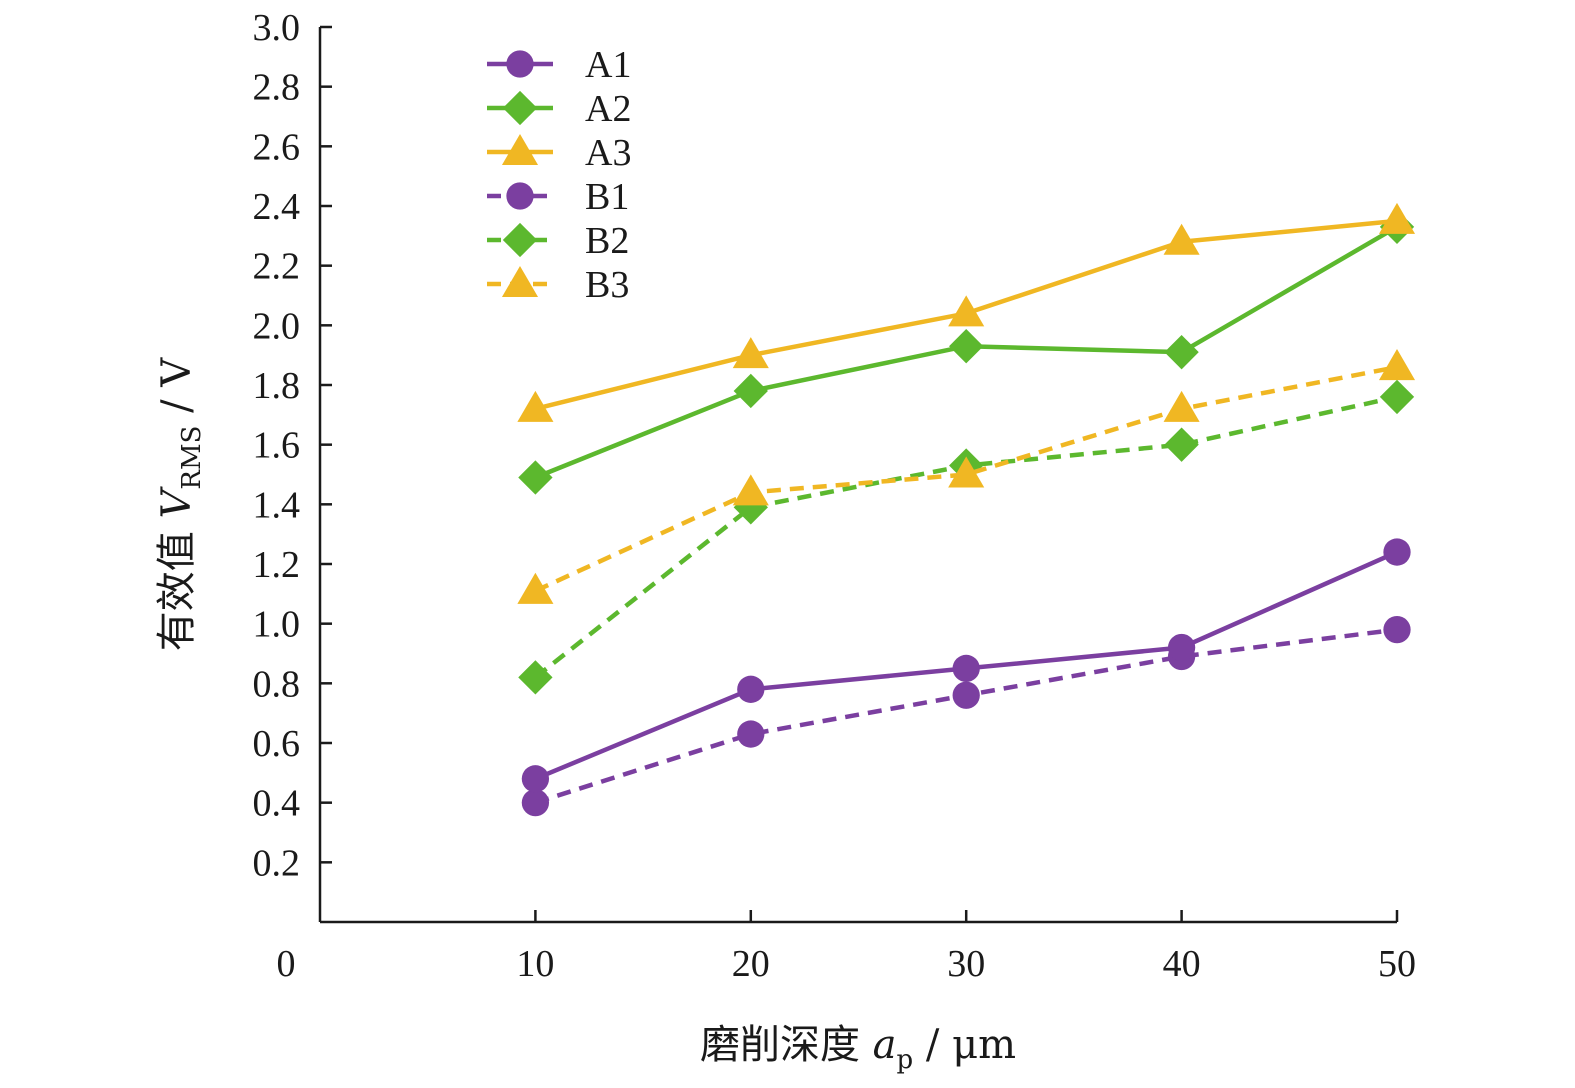  I want to click on y-tick-label: 0.2, so click(277, 863).